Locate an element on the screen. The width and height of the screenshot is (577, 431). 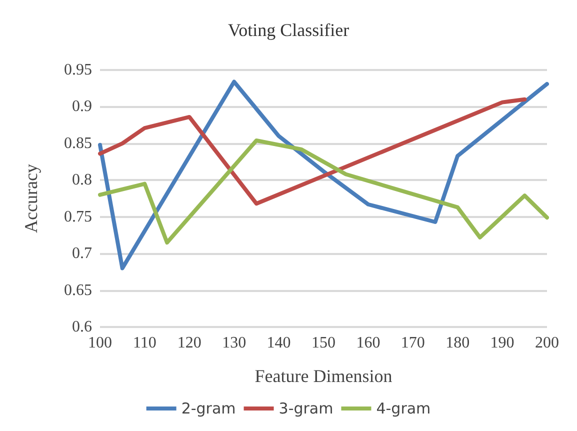
x-tick-label: 180 is located at coordinates (458, 343).